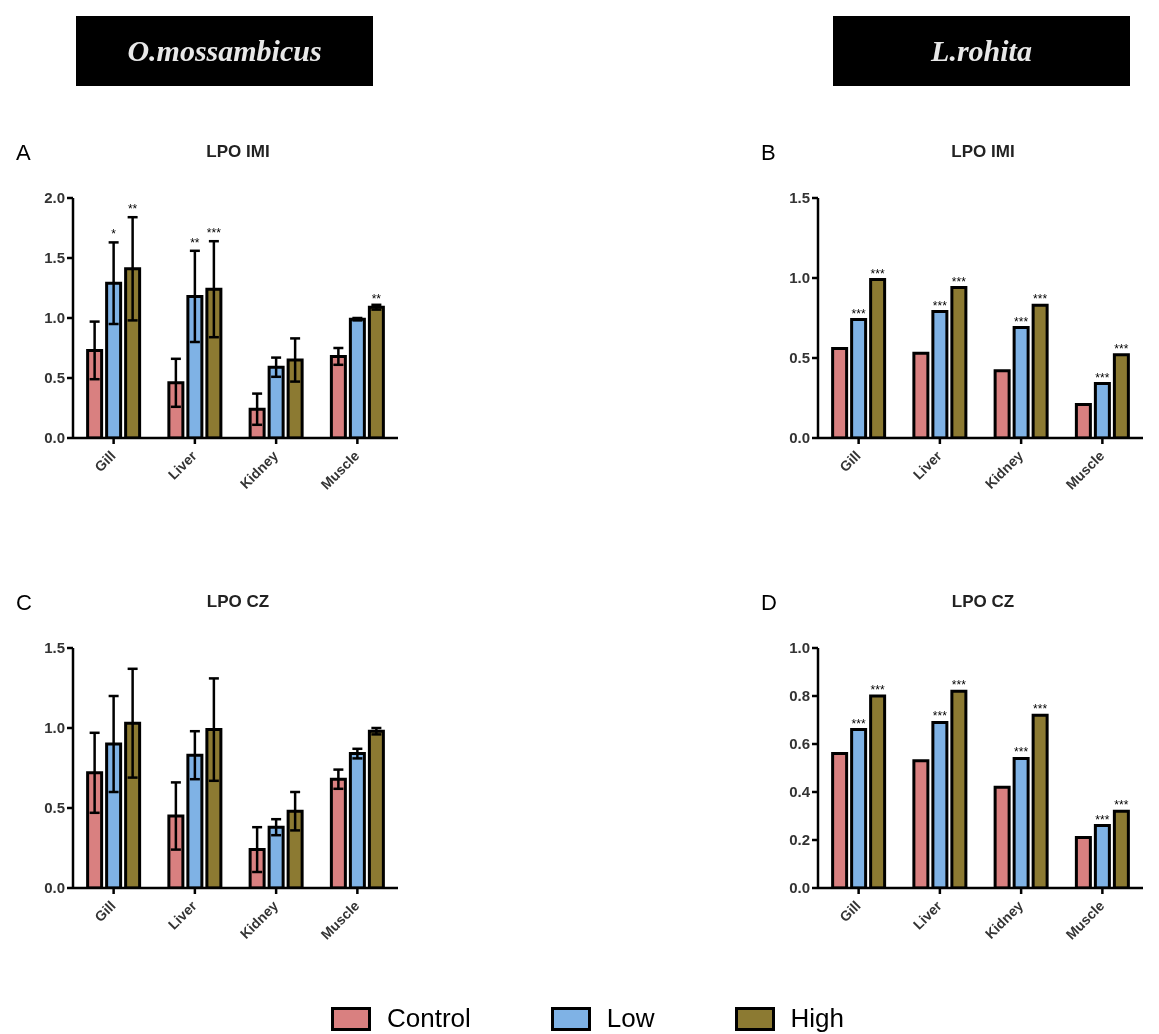  Describe the element at coordinates (981, 51) in the screenshot. I see `text: L.rohita` at that location.